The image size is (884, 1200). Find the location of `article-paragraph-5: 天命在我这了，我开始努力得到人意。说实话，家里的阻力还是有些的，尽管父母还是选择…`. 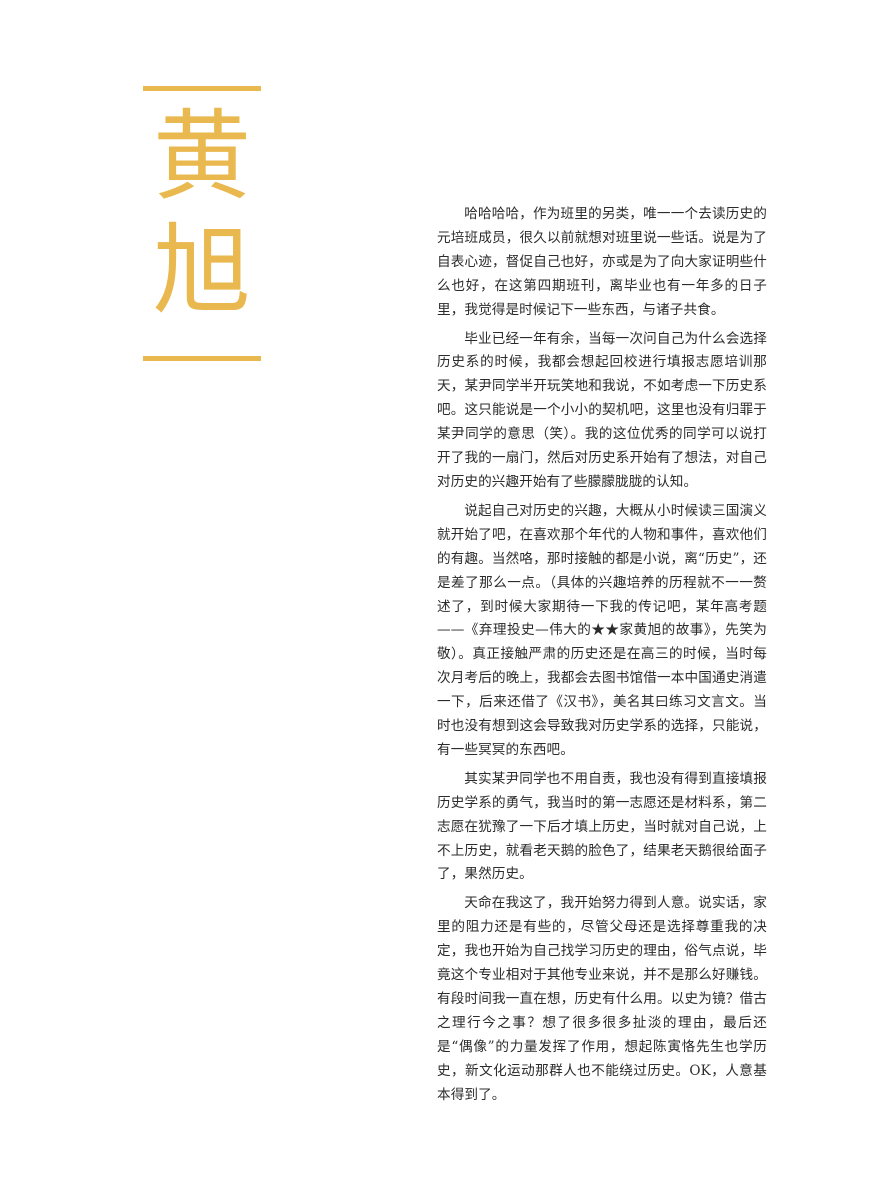

article-paragraph-5: 天命在我这了，我开始努力得到人意。说实话，家里的阻力还是有些的，尽管父母还是选择… is located at coordinates (602, 999).